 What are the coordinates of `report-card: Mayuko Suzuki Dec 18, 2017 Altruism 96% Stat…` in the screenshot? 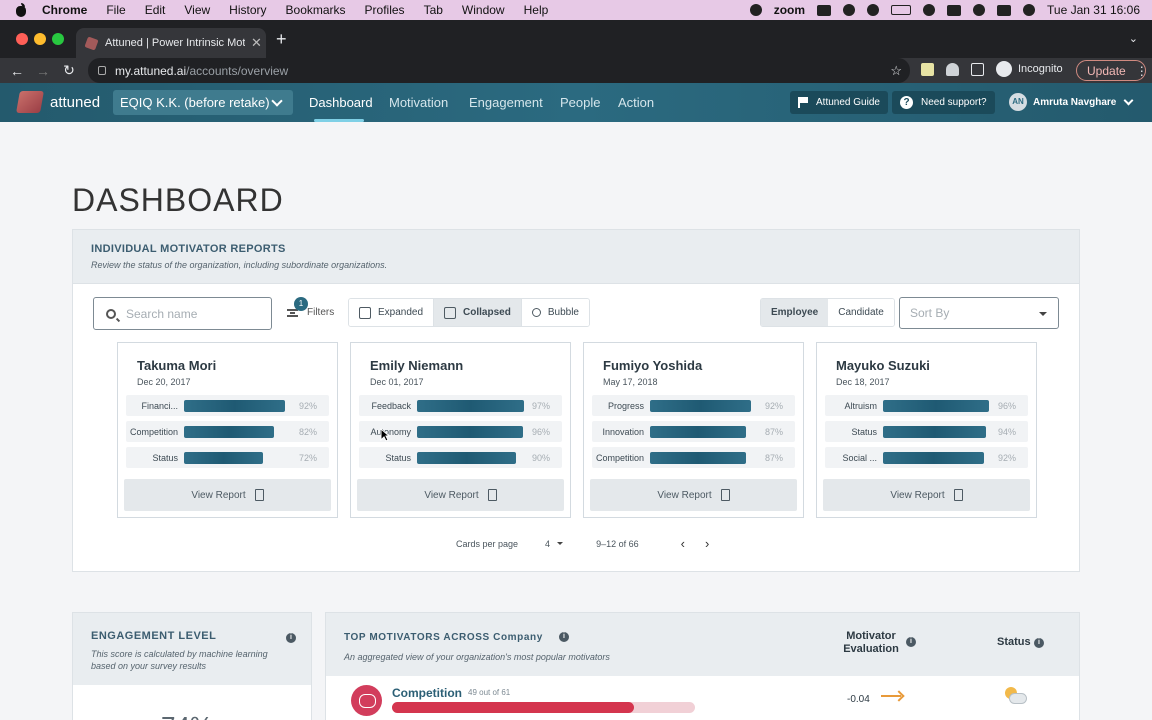 It's located at (926, 430).